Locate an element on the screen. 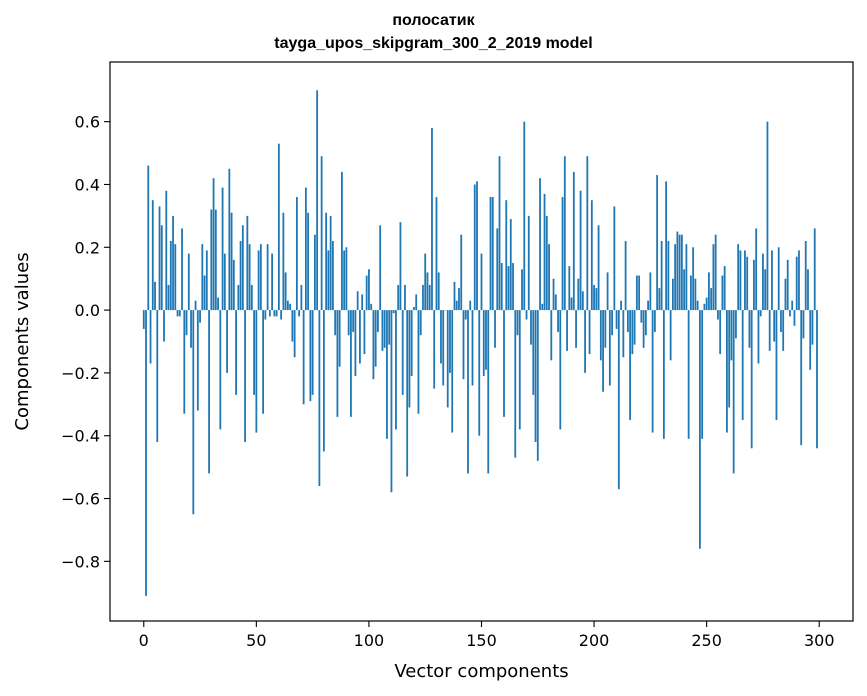 The width and height of the screenshot is (867, 696). y-tick-label: 0.6 is located at coordinates (87, 122).